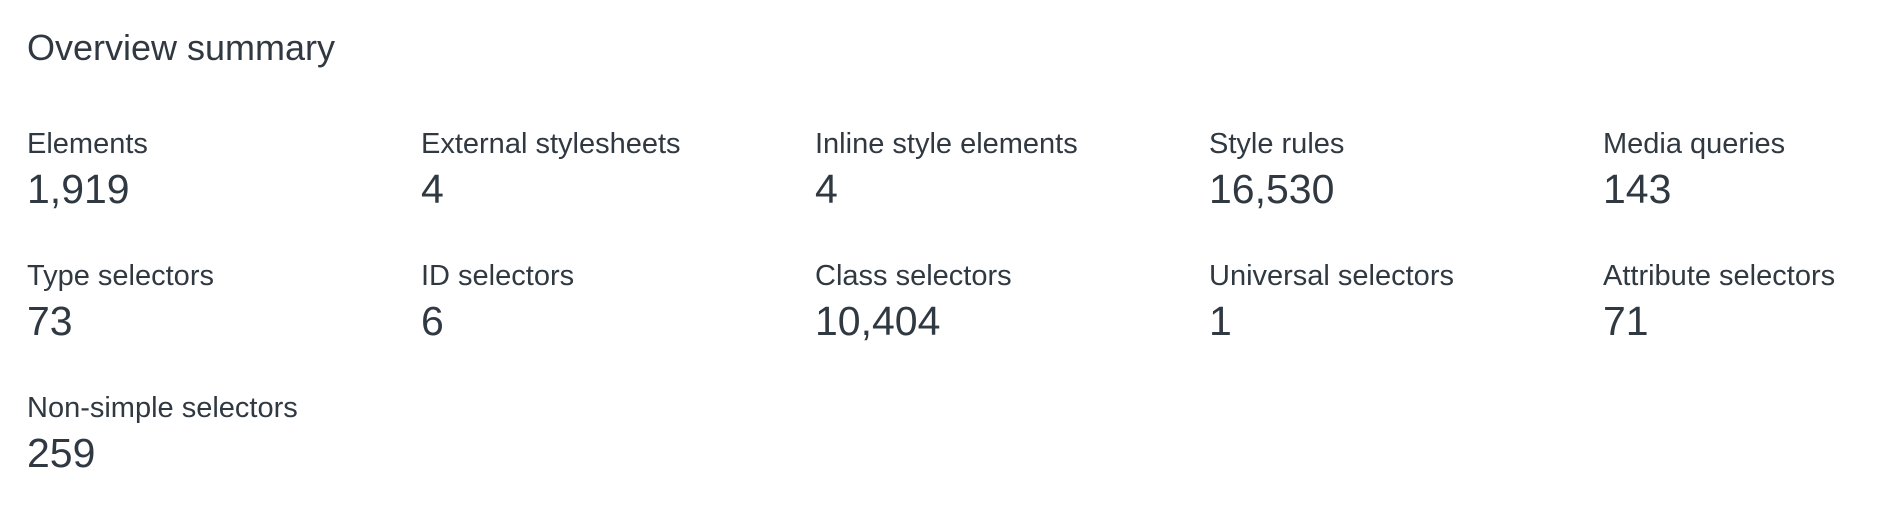 This screenshot has height=522, width=1890. I want to click on stat-id-selectors: ID selectors 6, so click(618, 324).